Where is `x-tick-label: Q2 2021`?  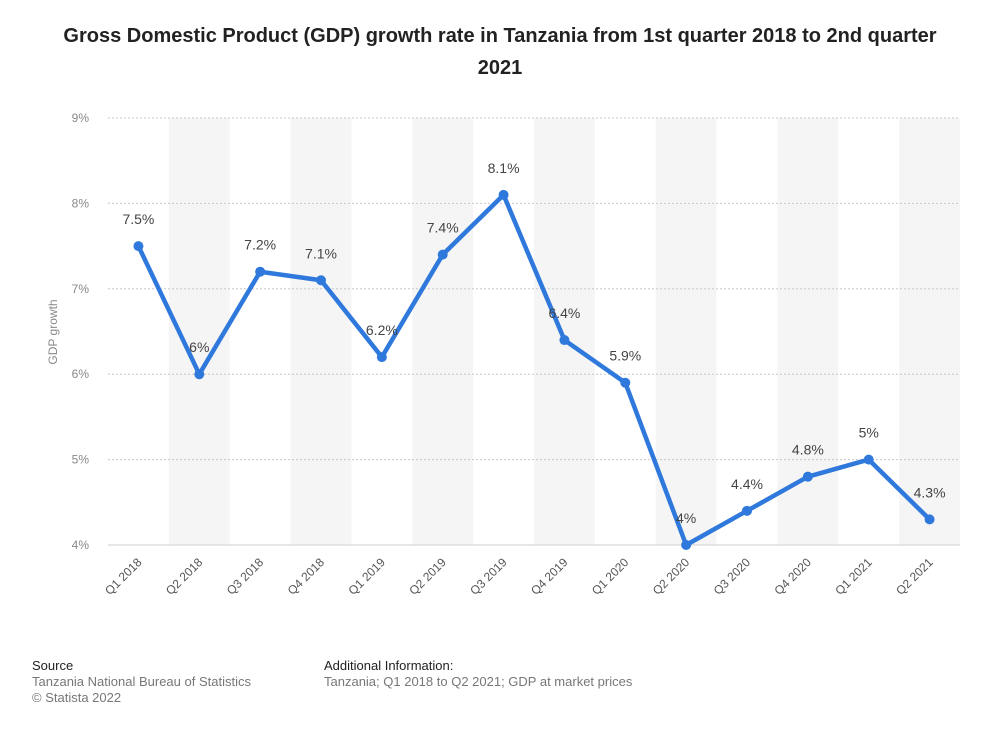 x-tick-label: Q2 2021 is located at coordinates (914, 576).